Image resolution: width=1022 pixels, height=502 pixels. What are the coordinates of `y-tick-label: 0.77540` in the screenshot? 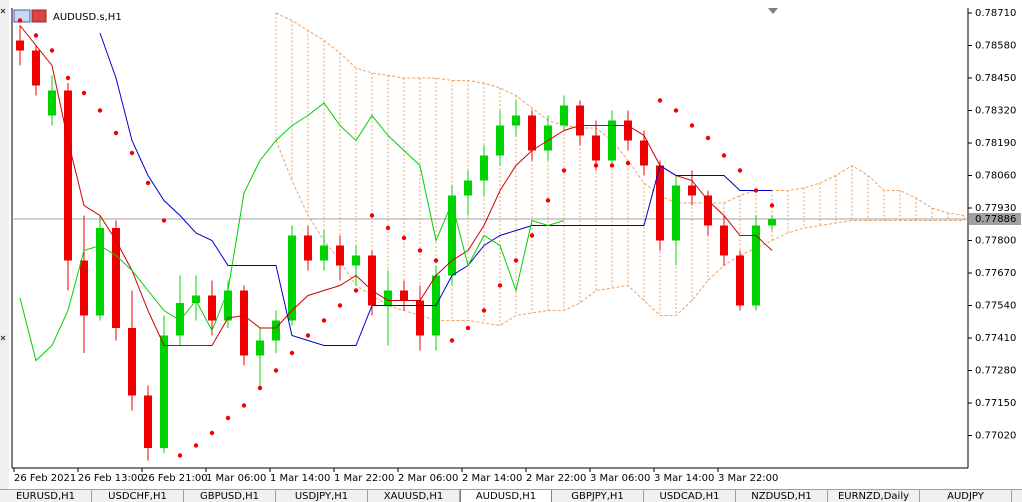 It's located at (995, 306).